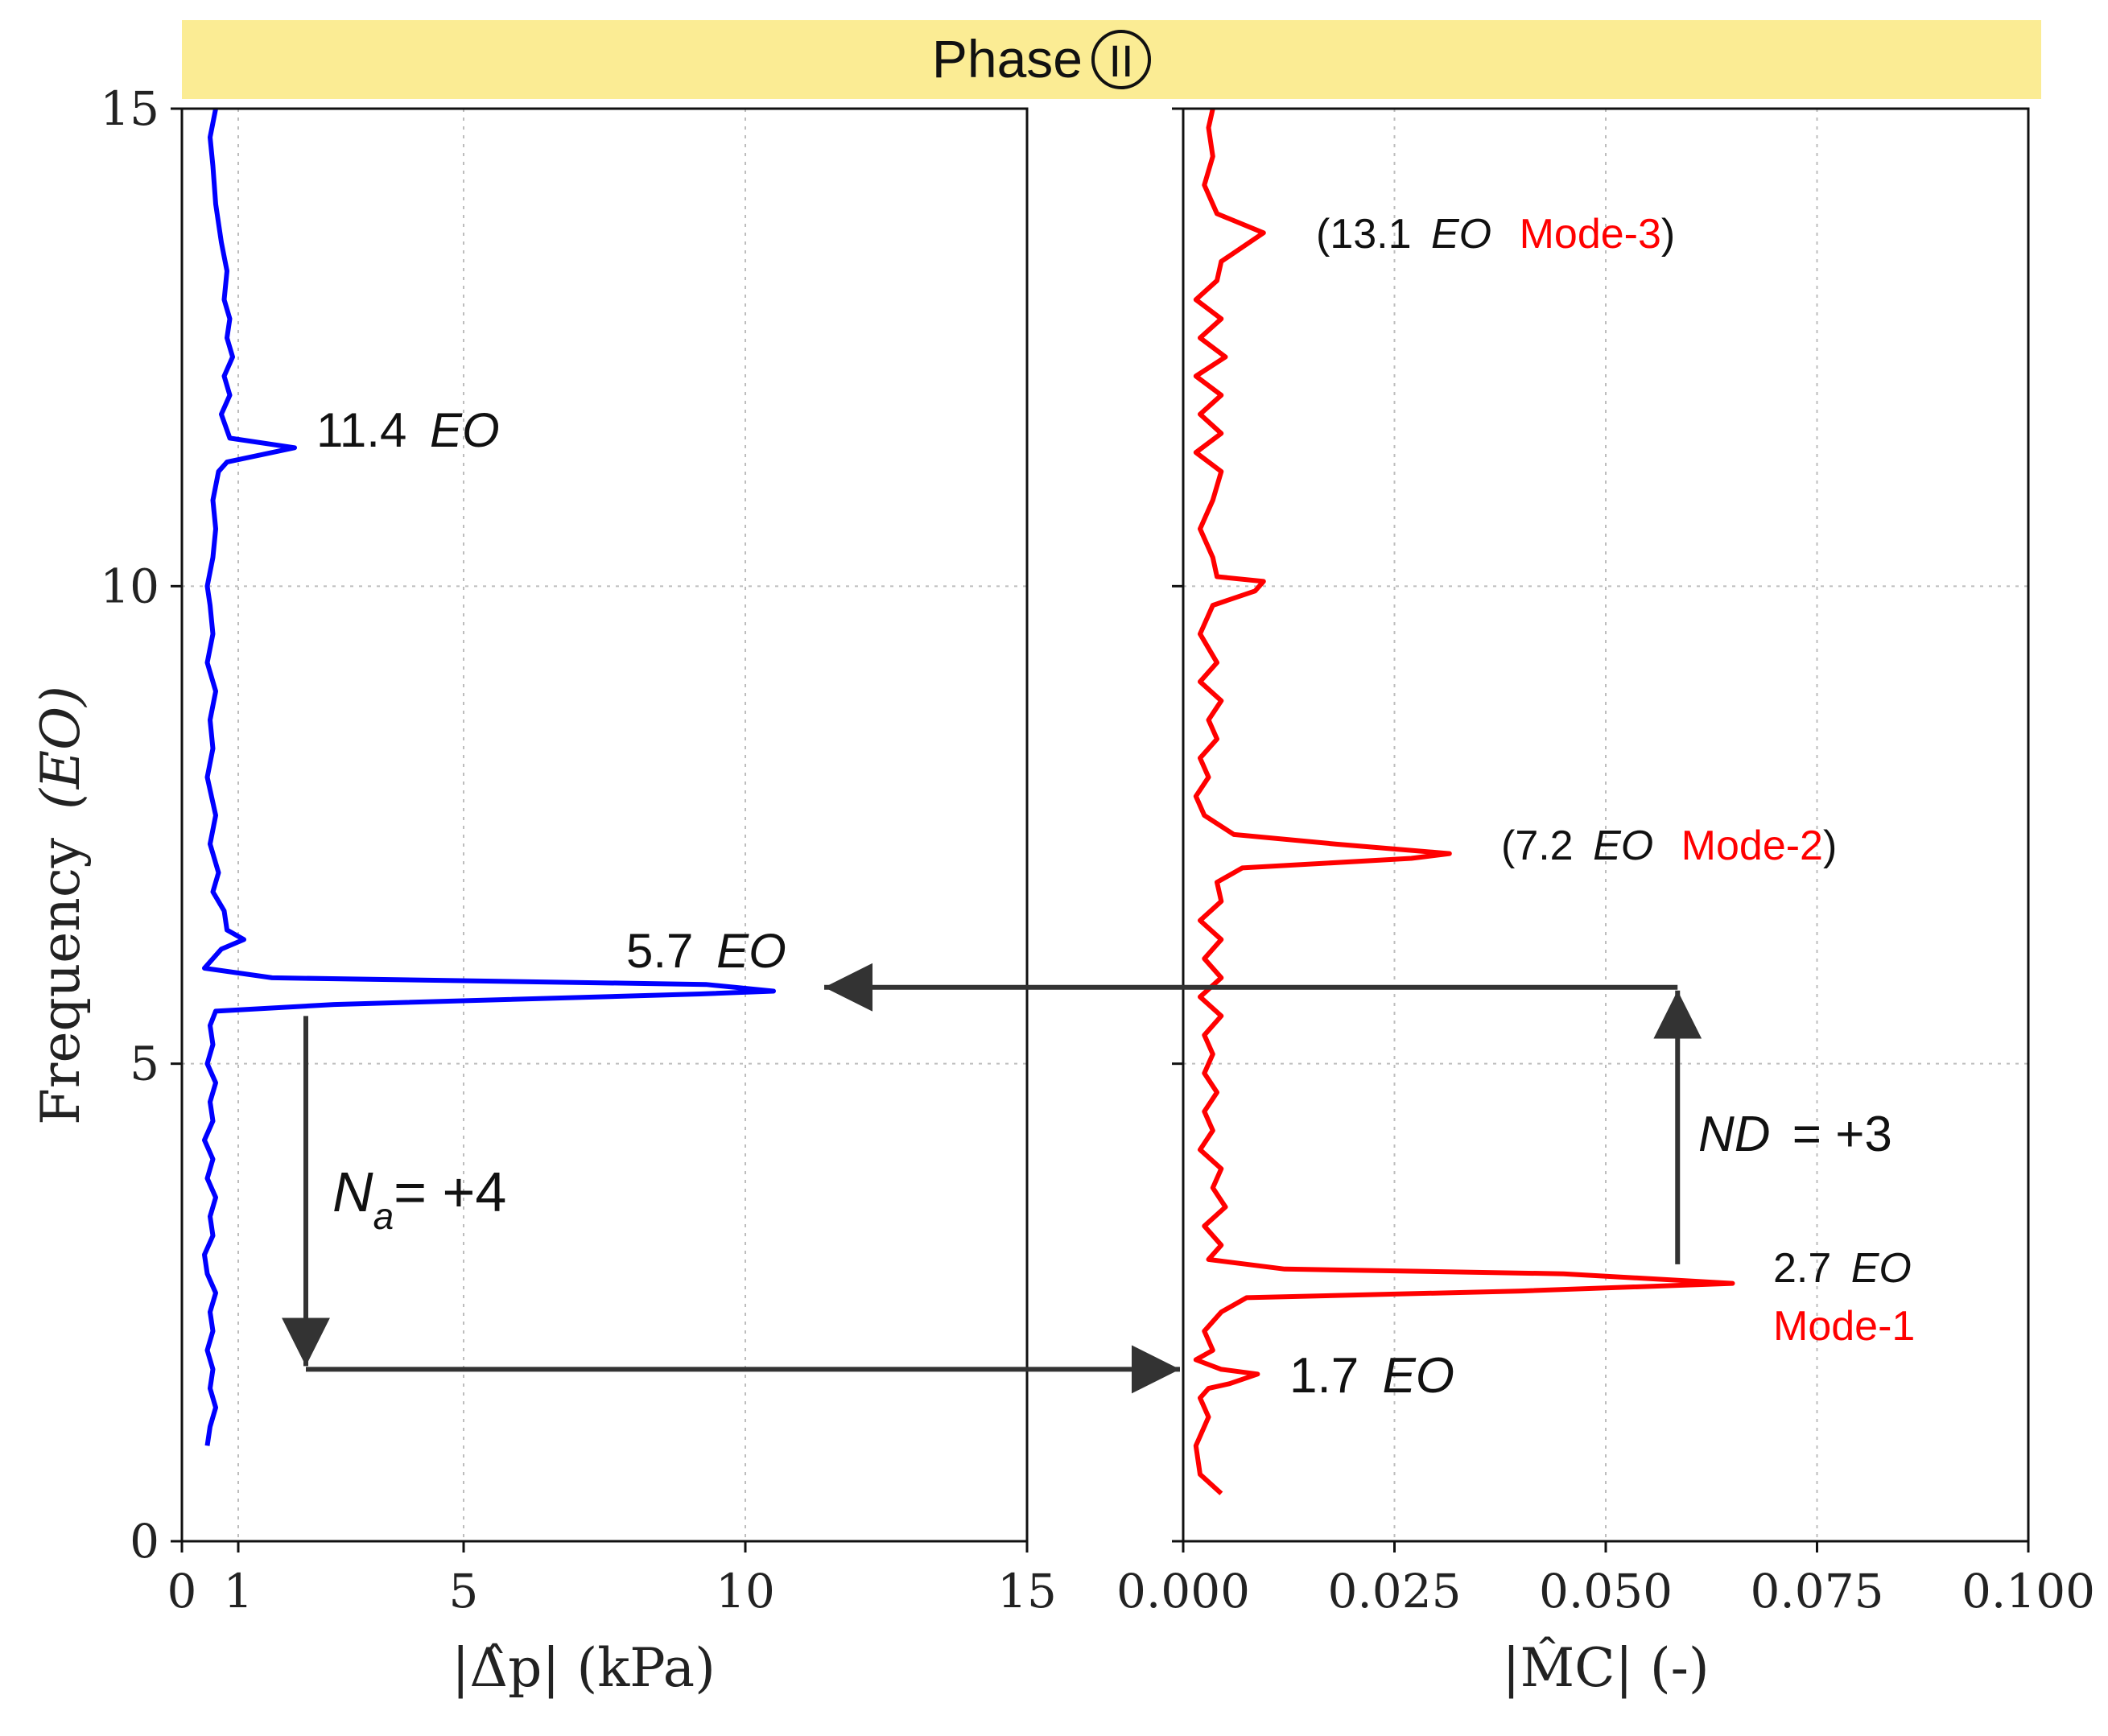 This screenshot has width=2108, height=1736. I want to click on annotation-13-1-eo-mode-3: (13.1 EO Mode-3), so click(1495, 234).